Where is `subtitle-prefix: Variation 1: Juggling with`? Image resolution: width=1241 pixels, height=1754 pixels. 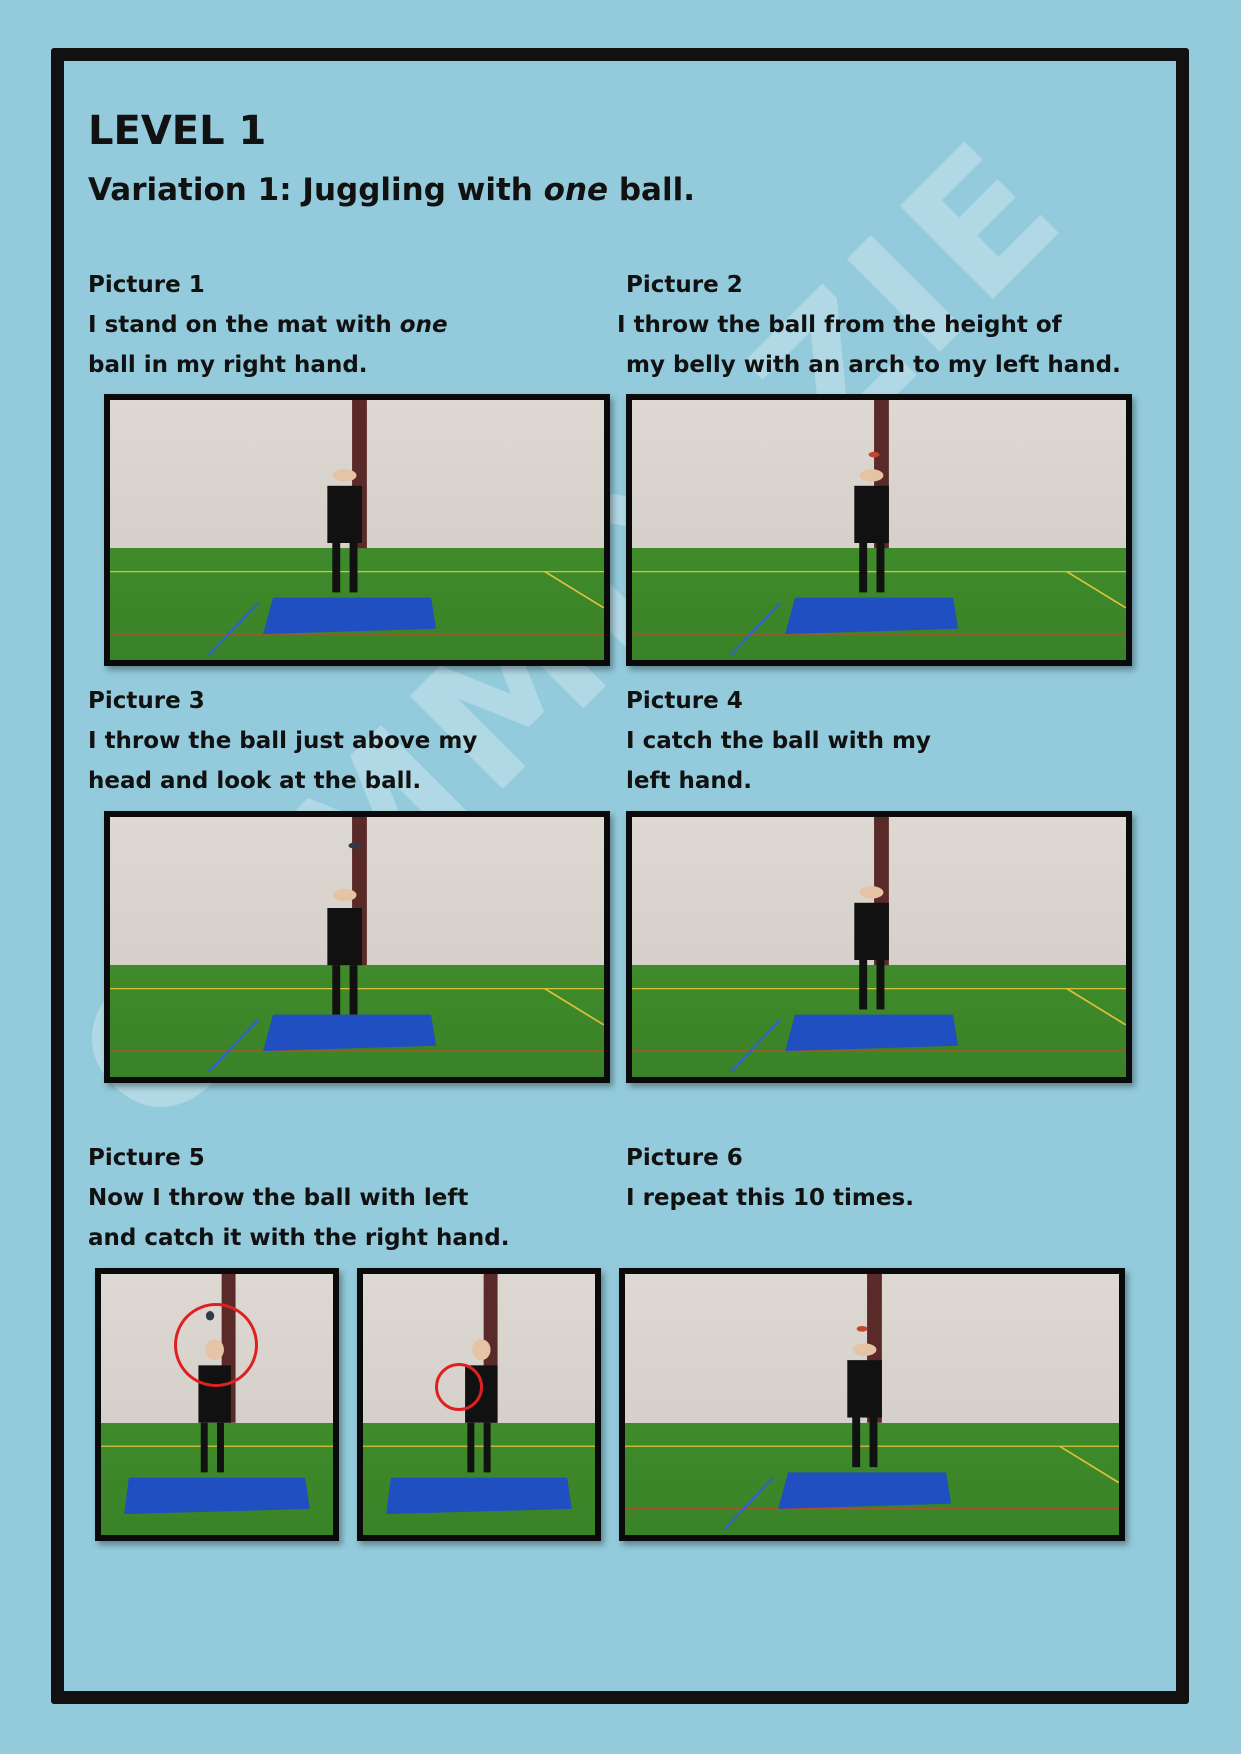 subtitle-prefix: Variation 1: Juggling with is located at coordinates (316, 190).